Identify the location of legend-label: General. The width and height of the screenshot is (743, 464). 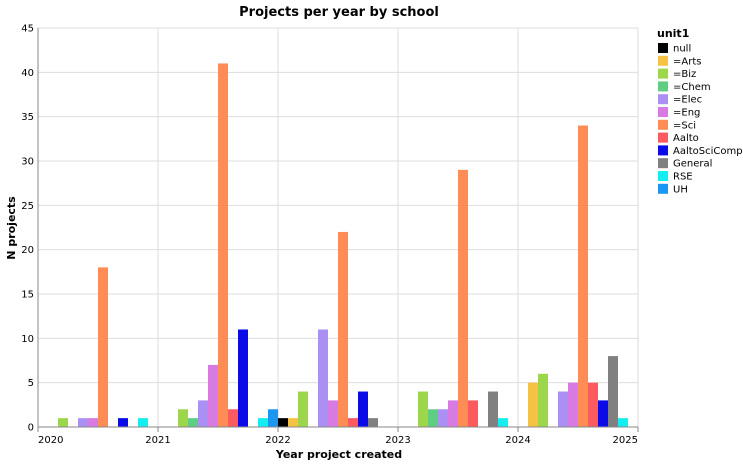
(692, 164).